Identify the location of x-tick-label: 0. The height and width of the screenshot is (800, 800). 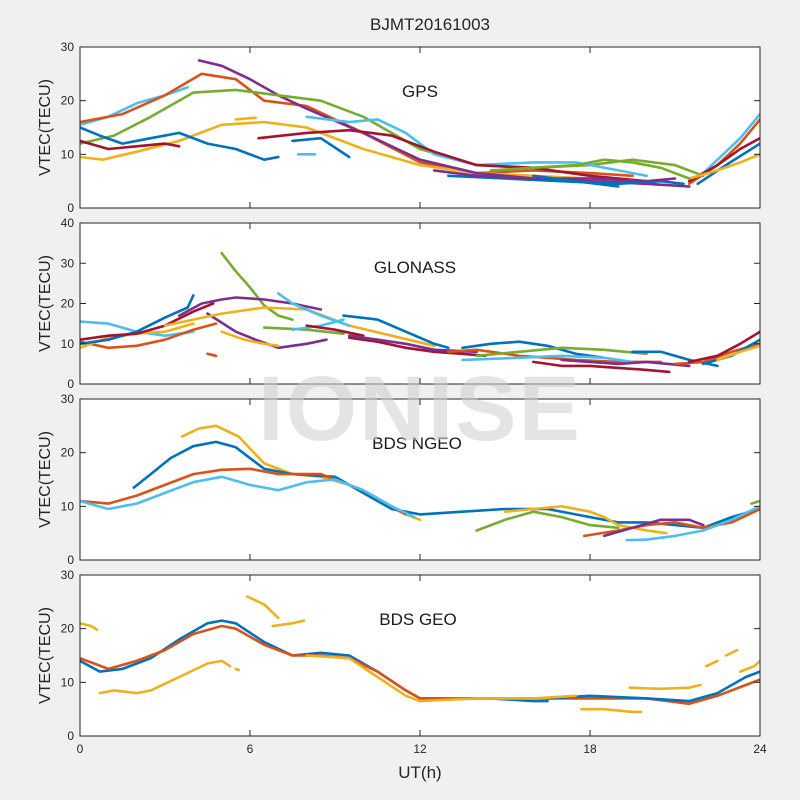
(80, 749).